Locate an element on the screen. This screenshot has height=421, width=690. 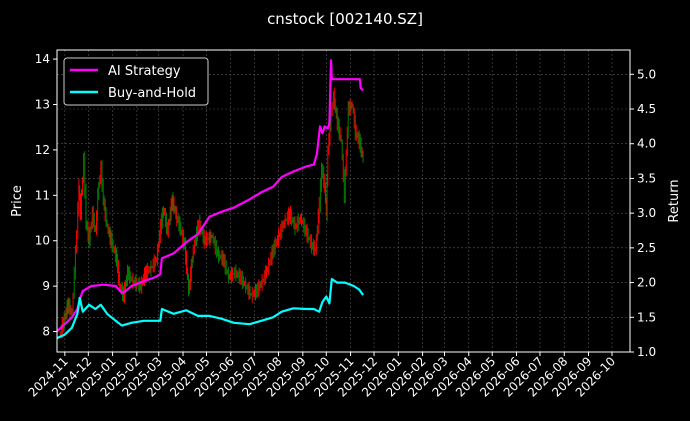
y-right-tick-label: 2.5 is located at coordinates (646, 248).